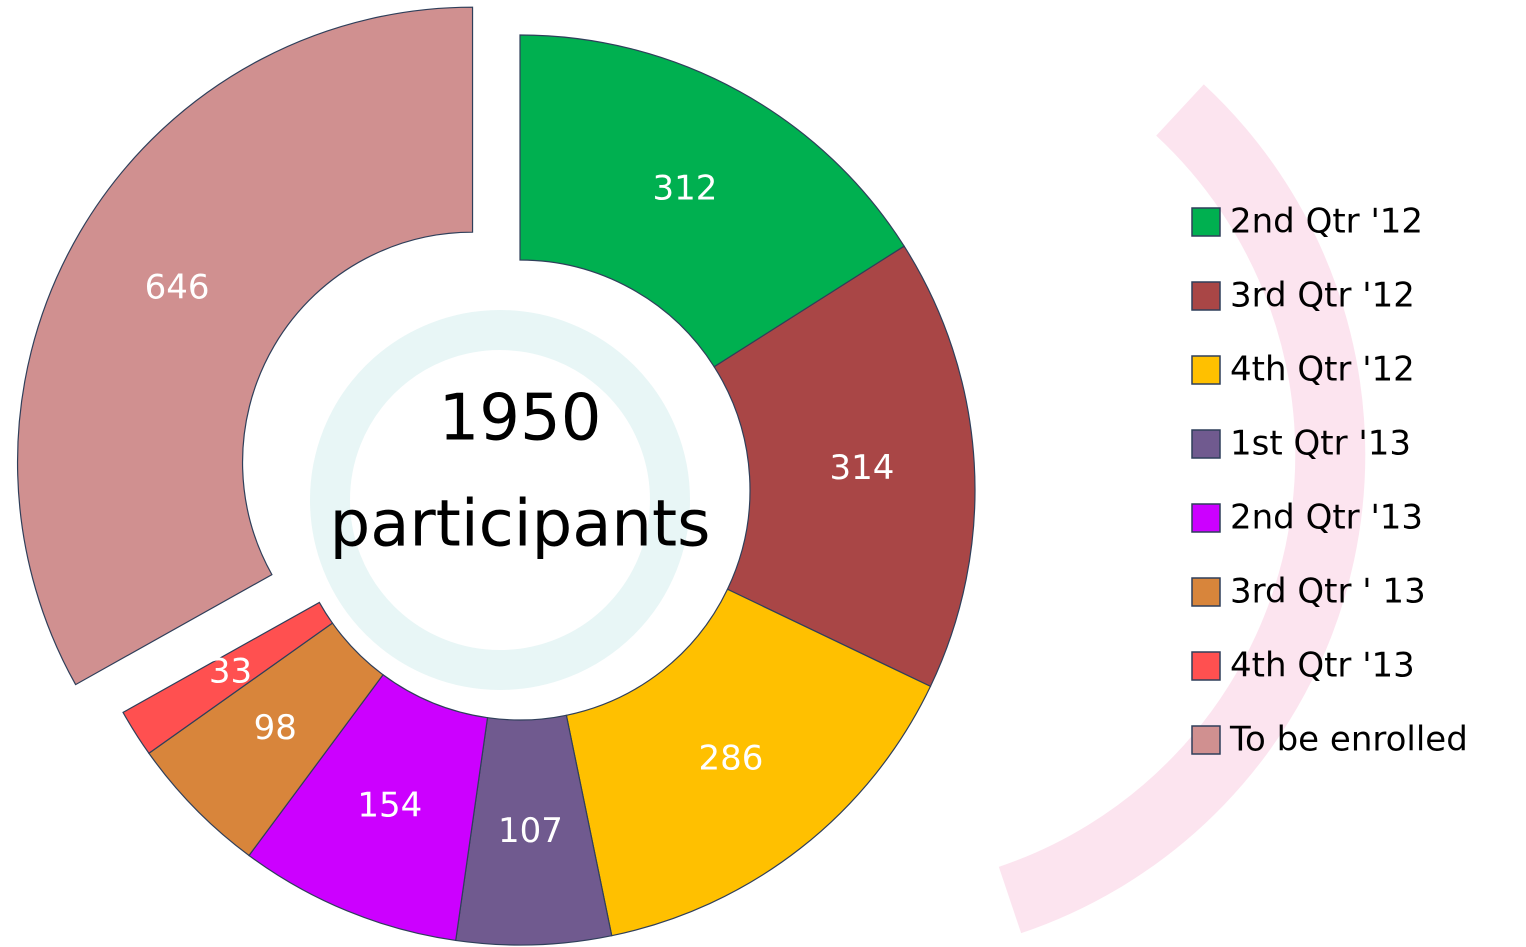 This screenshot has height=947, width=1526. I want to click on legend-label: 1st Qtr '13, so click(1320, 444).